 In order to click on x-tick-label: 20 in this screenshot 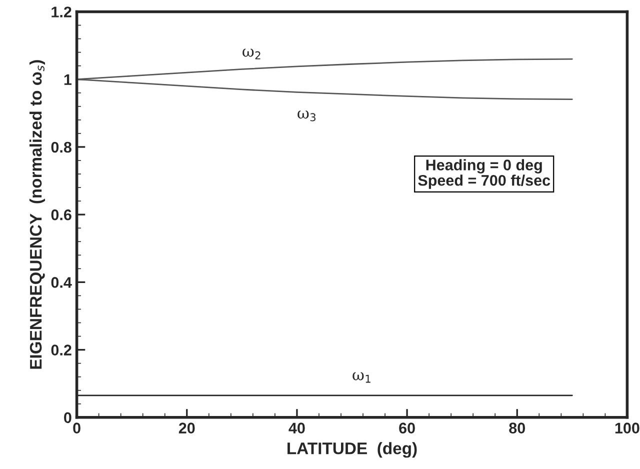, I will do `click(186, 428)`.